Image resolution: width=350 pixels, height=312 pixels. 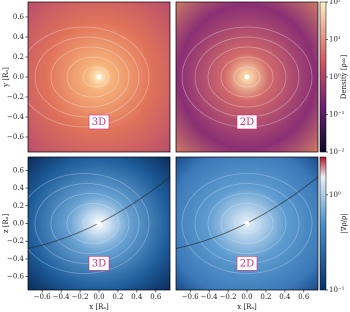 I want to click on y-axis-label: z [Rₐ], so click(x=6, y=224).